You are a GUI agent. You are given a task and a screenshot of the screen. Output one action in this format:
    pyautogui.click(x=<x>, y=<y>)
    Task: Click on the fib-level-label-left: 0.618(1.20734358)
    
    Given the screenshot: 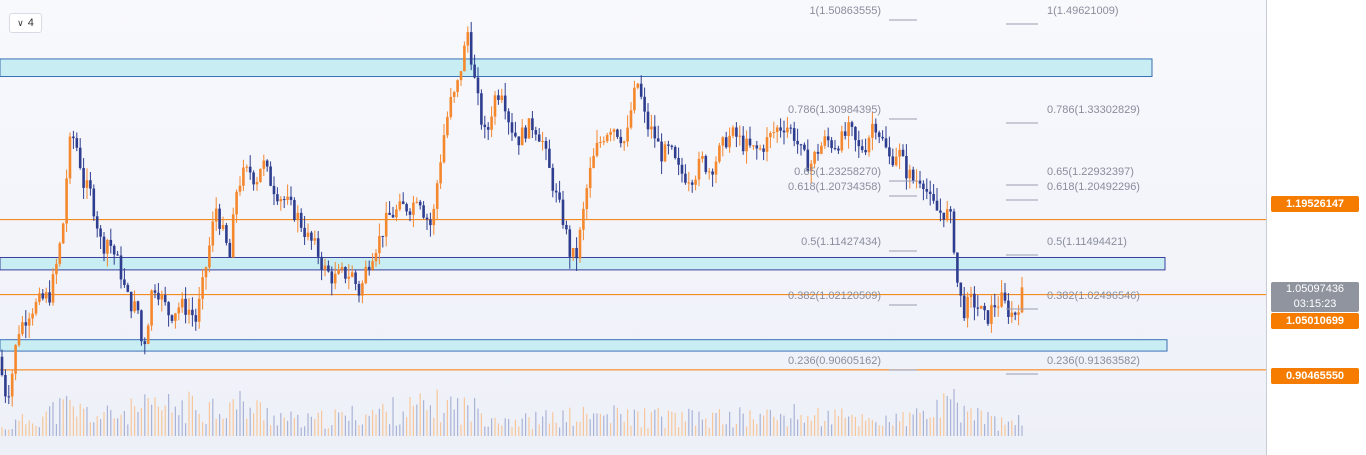 What is the action you would take?
    pyautogui.click(x=834, y=187)
    